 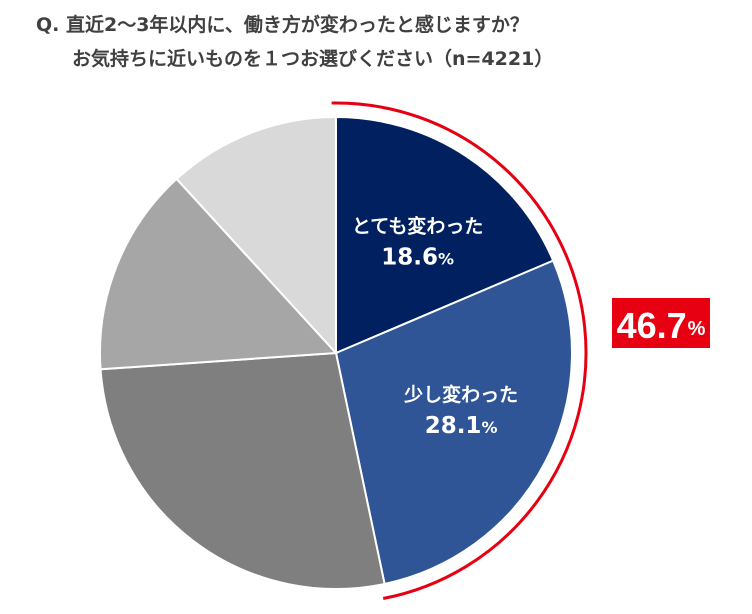 I want to click on total-callout-unit: %, so click(x=696, y=329).